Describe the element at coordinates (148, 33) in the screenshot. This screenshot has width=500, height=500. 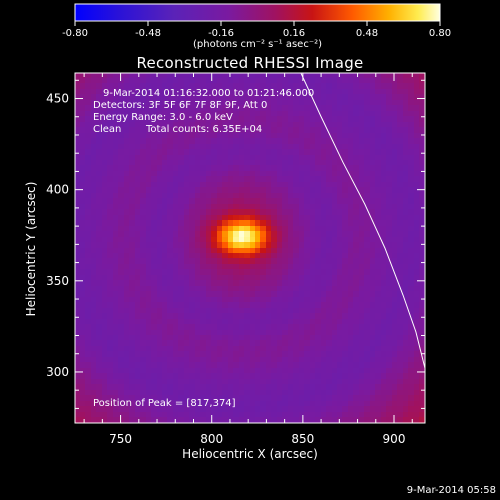
I see `colorbar-tick-label: -0.48` at that location.